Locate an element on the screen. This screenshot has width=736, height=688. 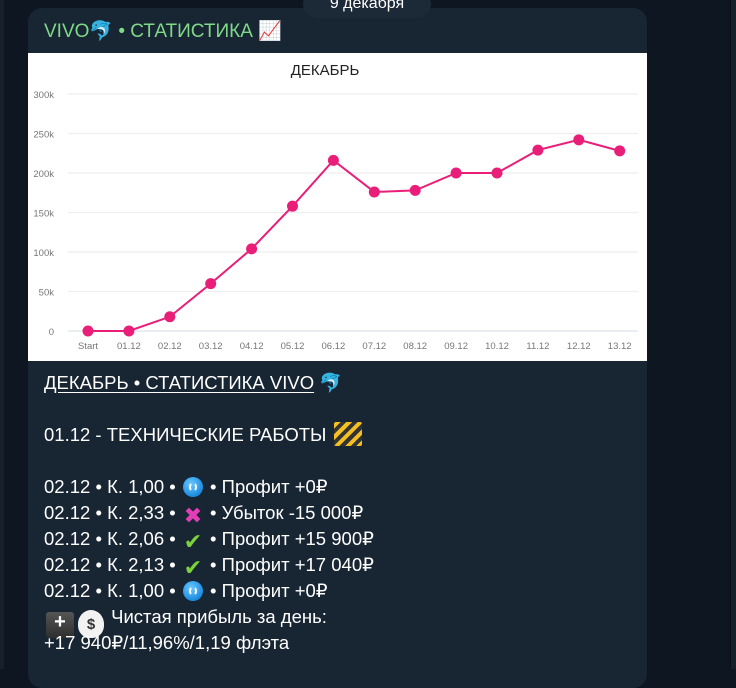
svg-text: 06.12 is located at coordinates (334, 346).